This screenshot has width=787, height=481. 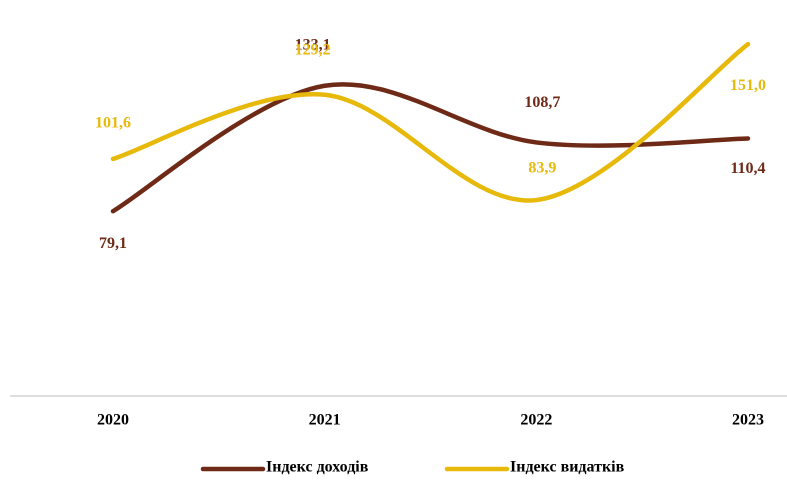 I want to click on data-label: 110,4, so click(x=747, y=168).